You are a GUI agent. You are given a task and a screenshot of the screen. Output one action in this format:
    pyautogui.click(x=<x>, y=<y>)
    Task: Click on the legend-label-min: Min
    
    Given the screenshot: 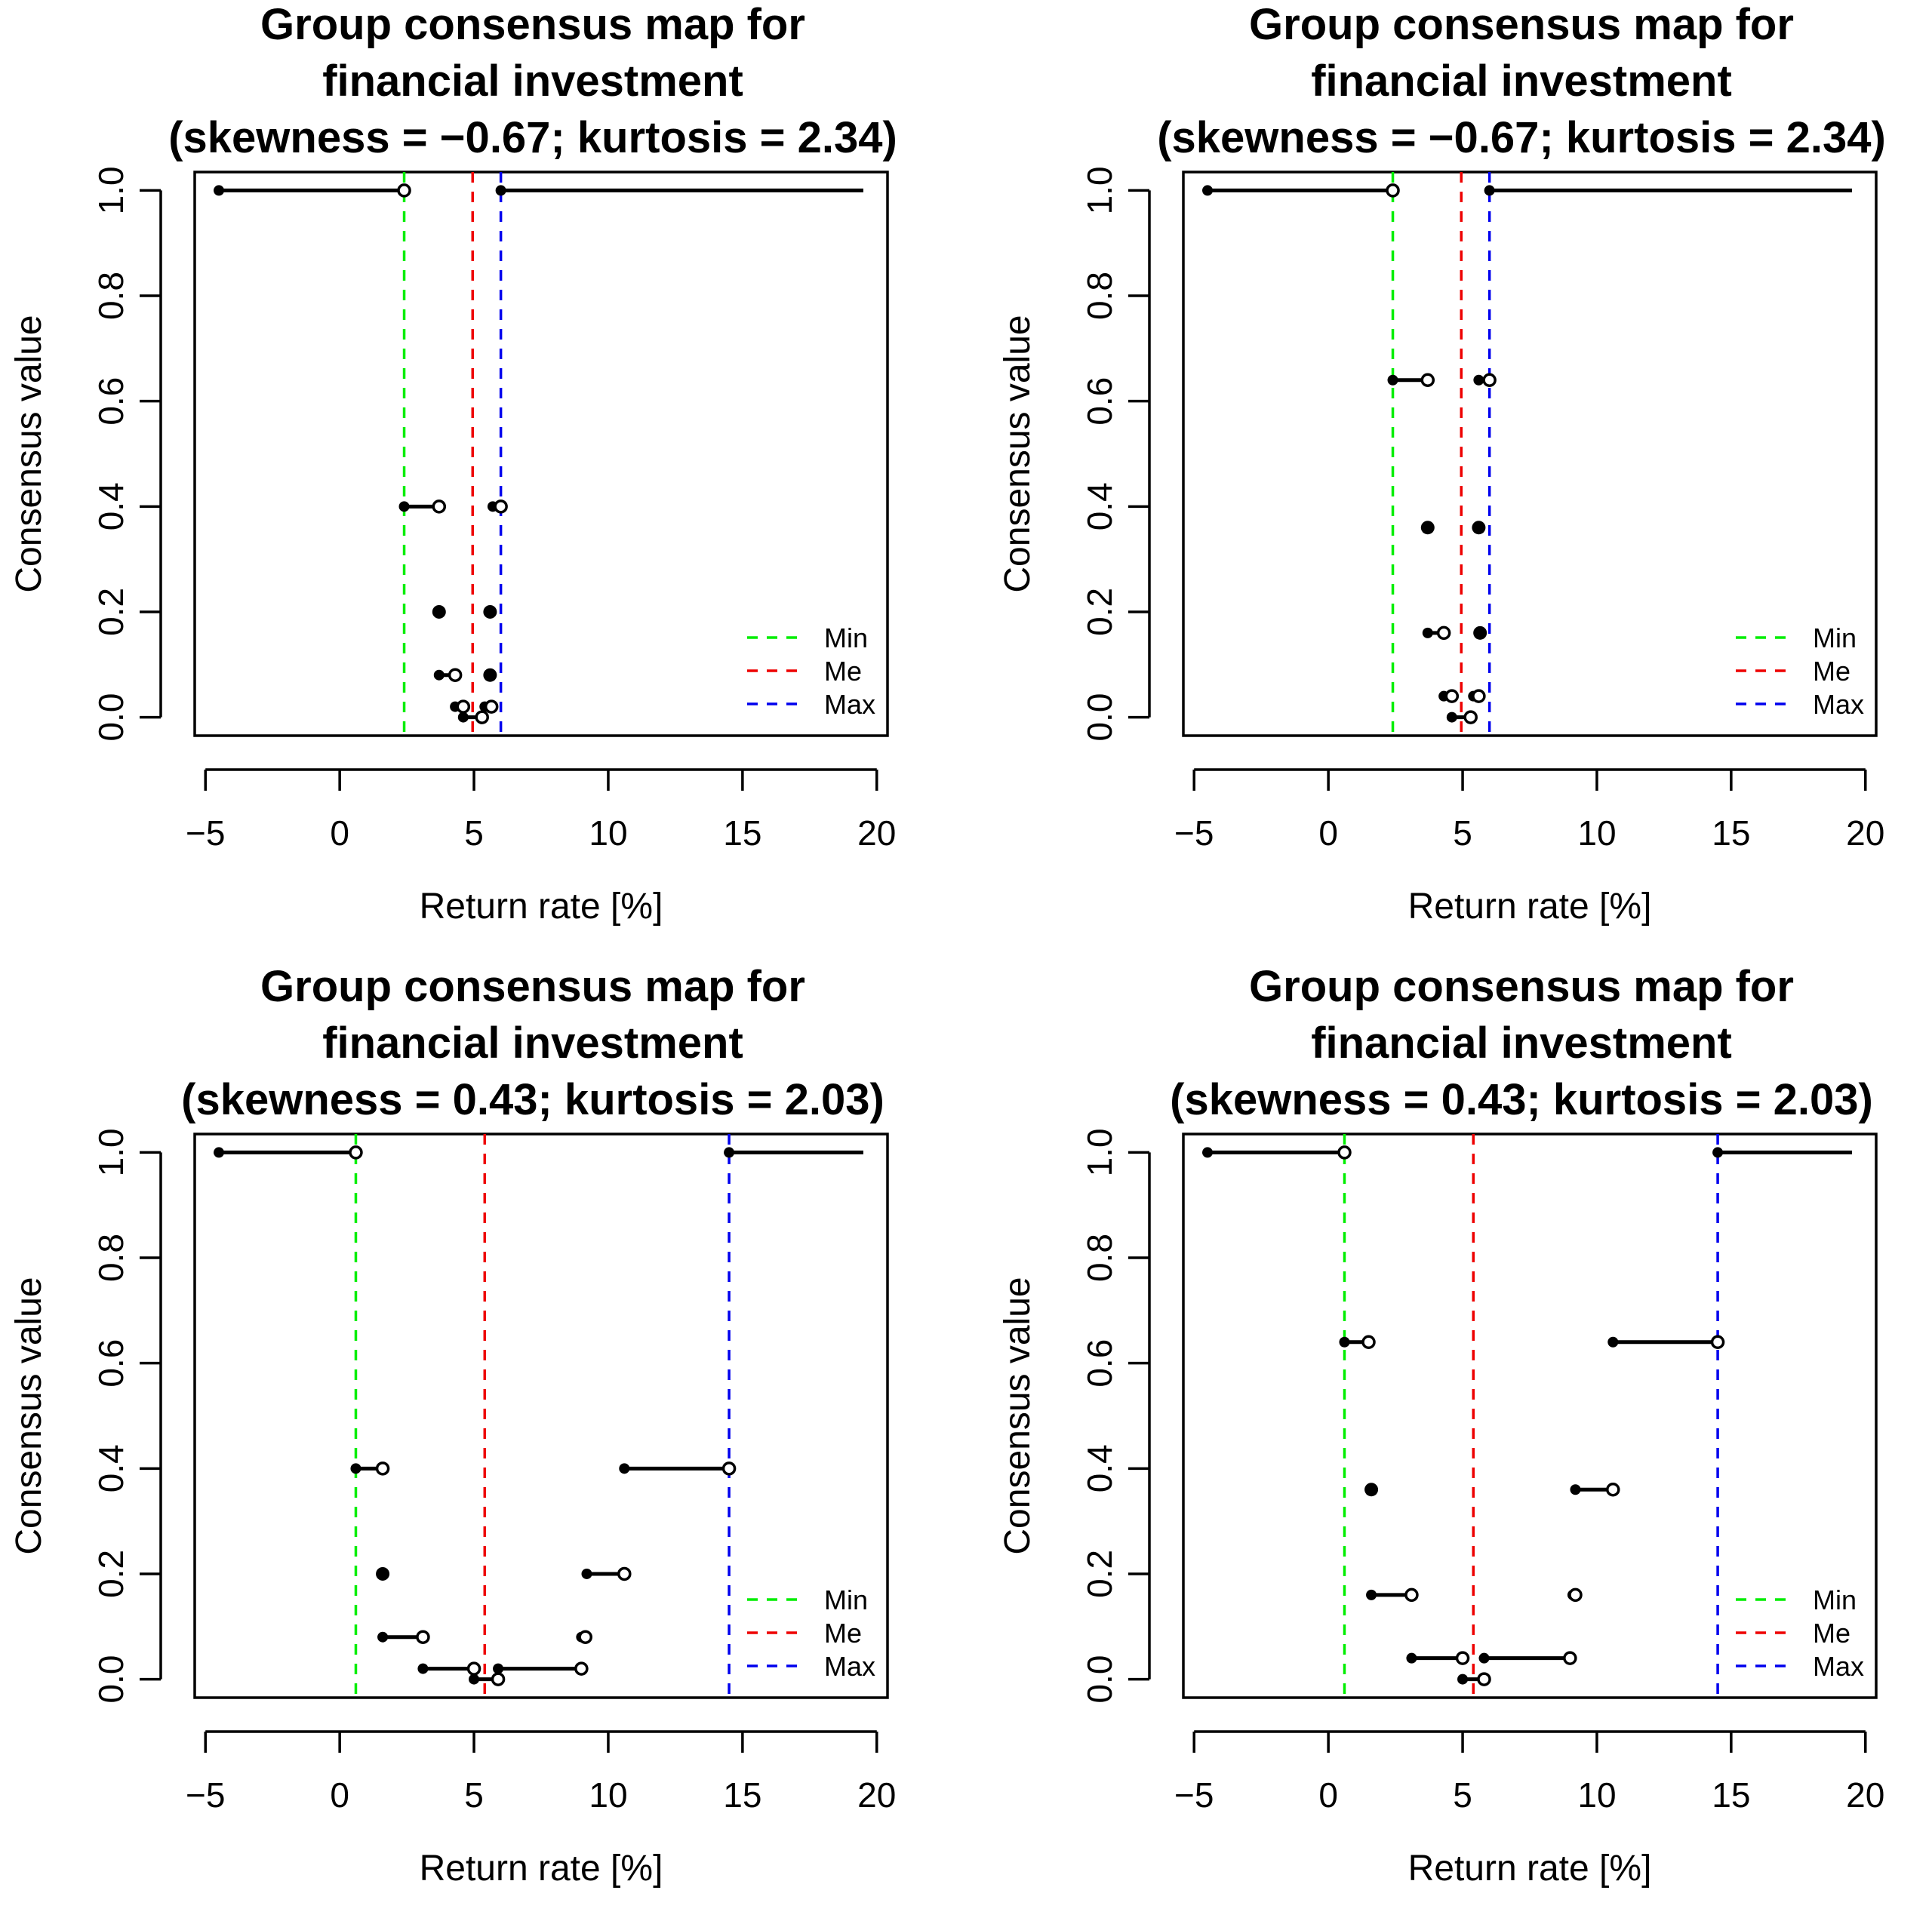 What is the action you would take?
    pyautogui.click(x=846, y=637)
    